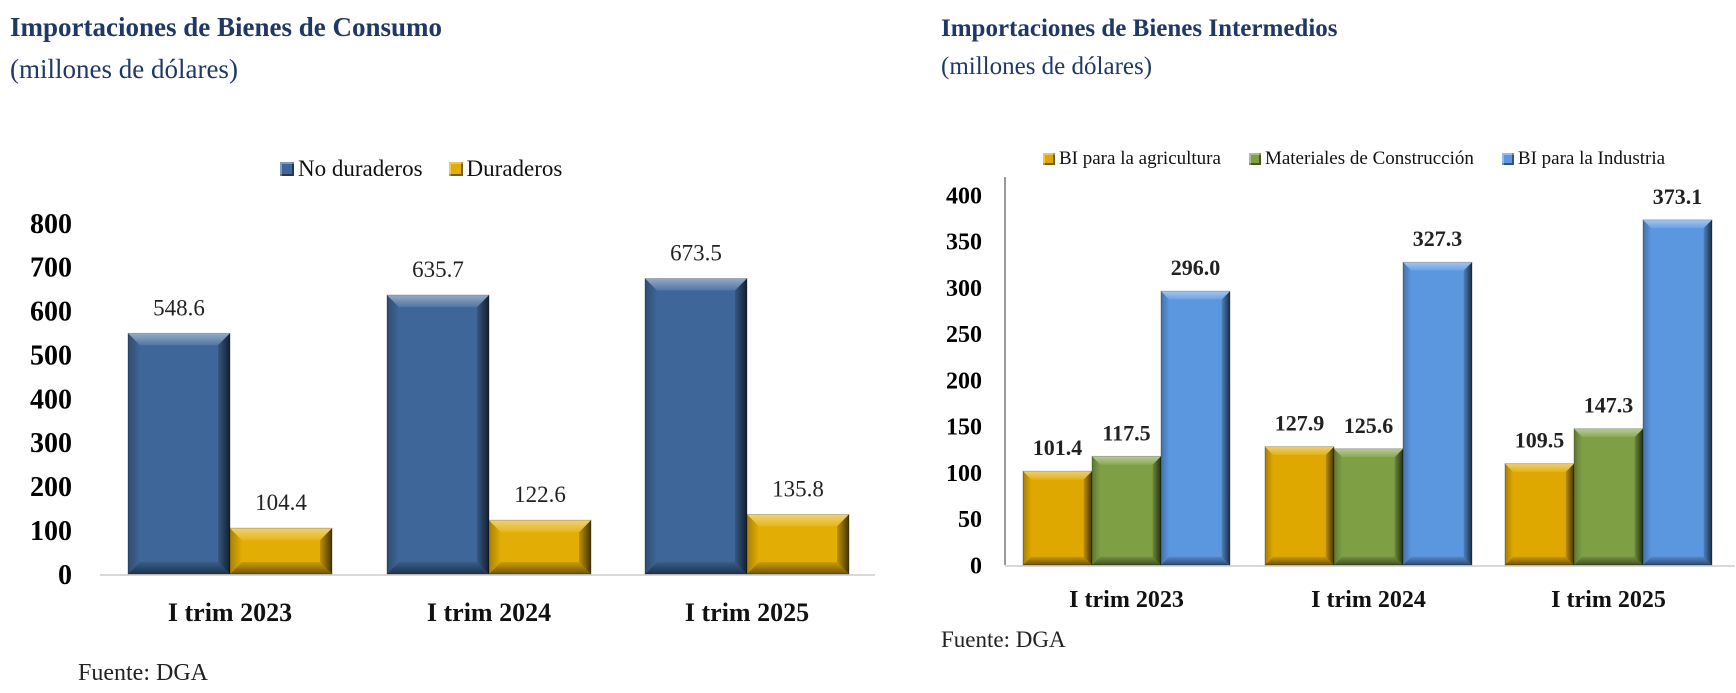  Describe the element at coordinates (1438, 238) in the screenshot. I see `data-label: 327.3` at that location.